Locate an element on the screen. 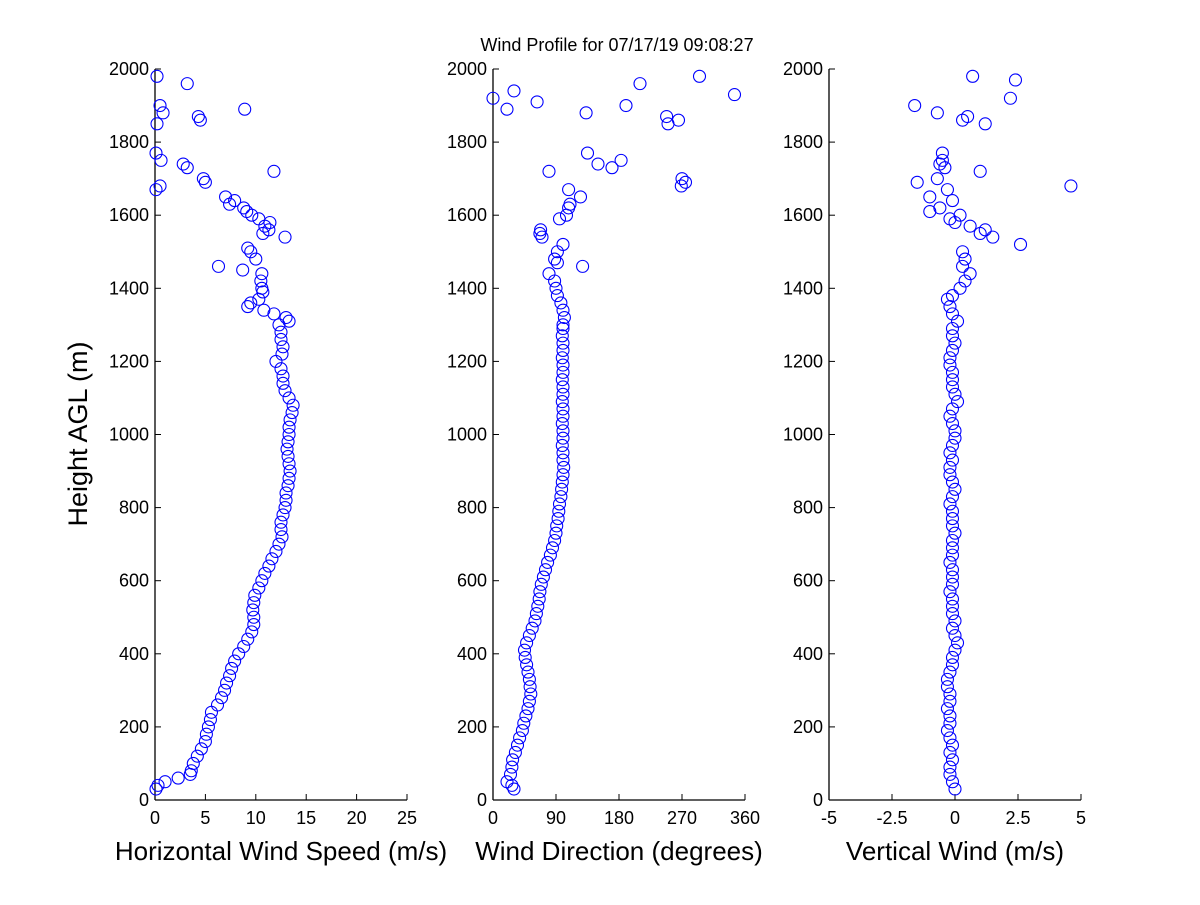 This screenshot has height=905, width=1200. y-tick-label: 1200 is located at coordinates (803, 361).